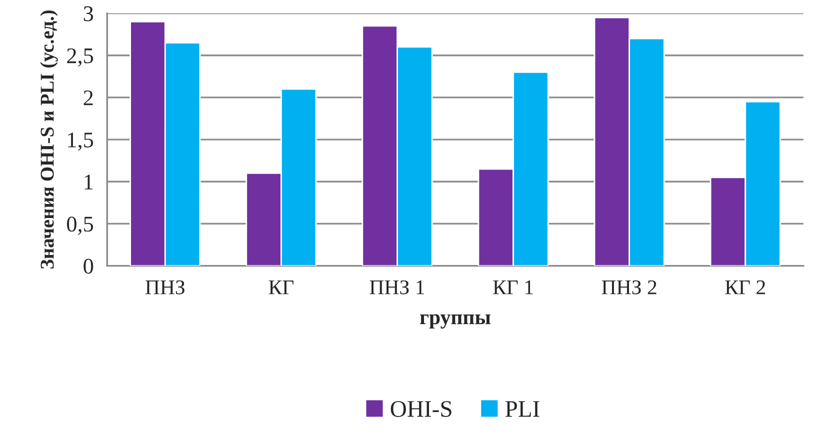  What do you see at coordinates (455, 321) in the screenshot?
I see `x-axis-title: группы` at bounding box center [455, 321].